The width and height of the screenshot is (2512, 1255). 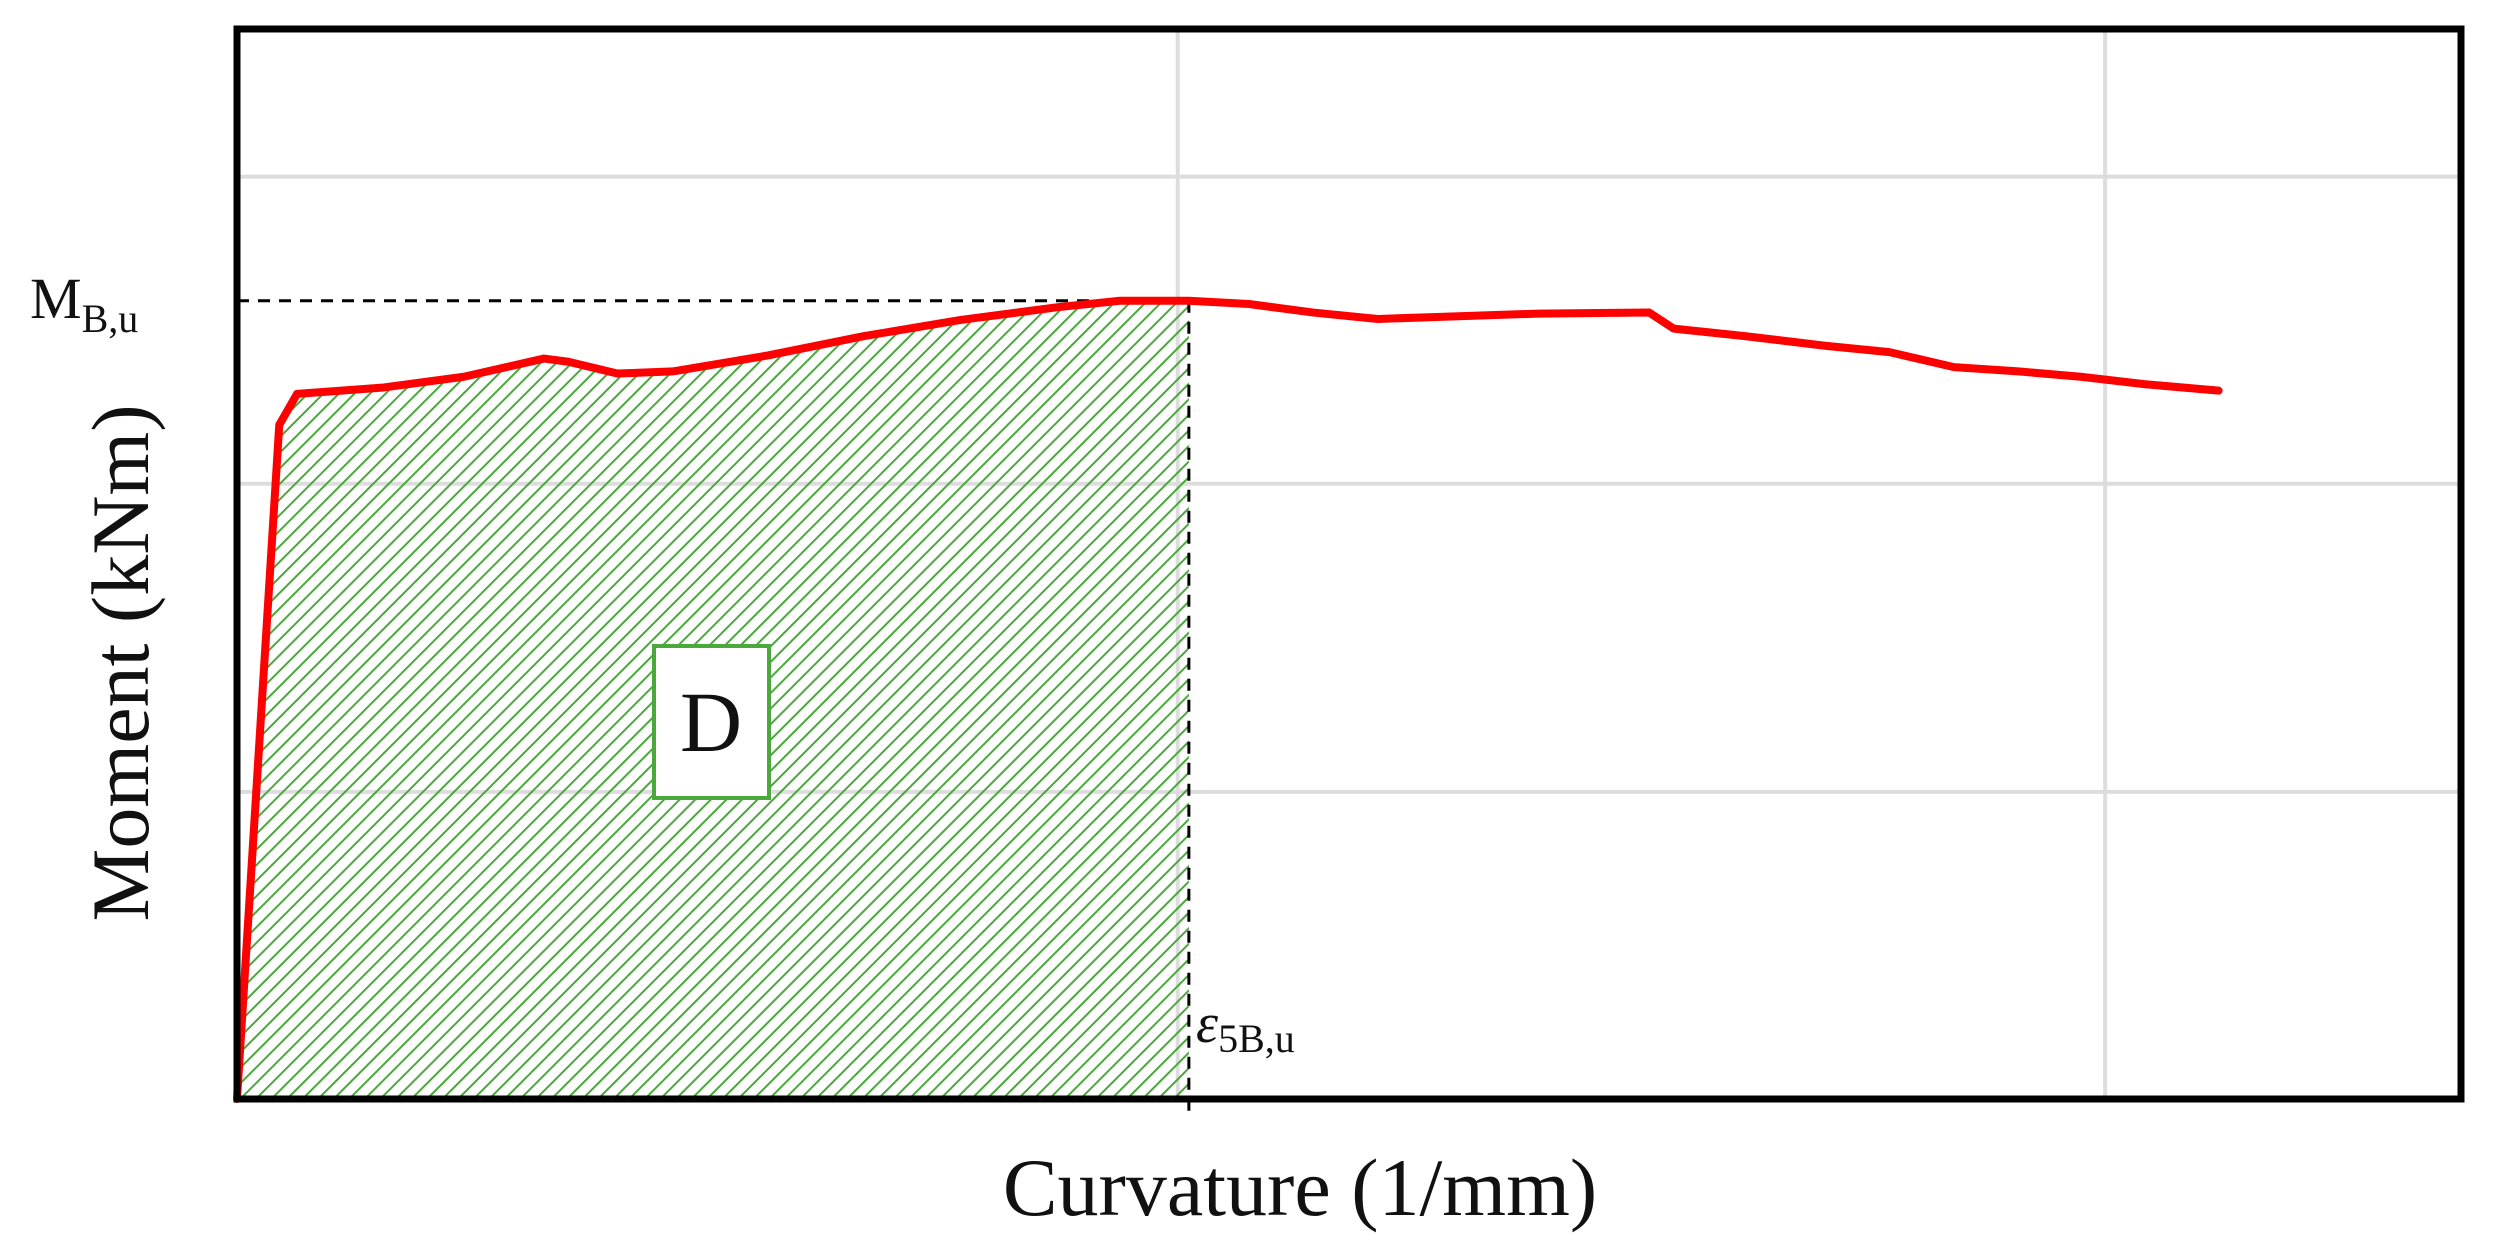 I want to click on peak-moment-label-main: M, so click(x=56, y=298).